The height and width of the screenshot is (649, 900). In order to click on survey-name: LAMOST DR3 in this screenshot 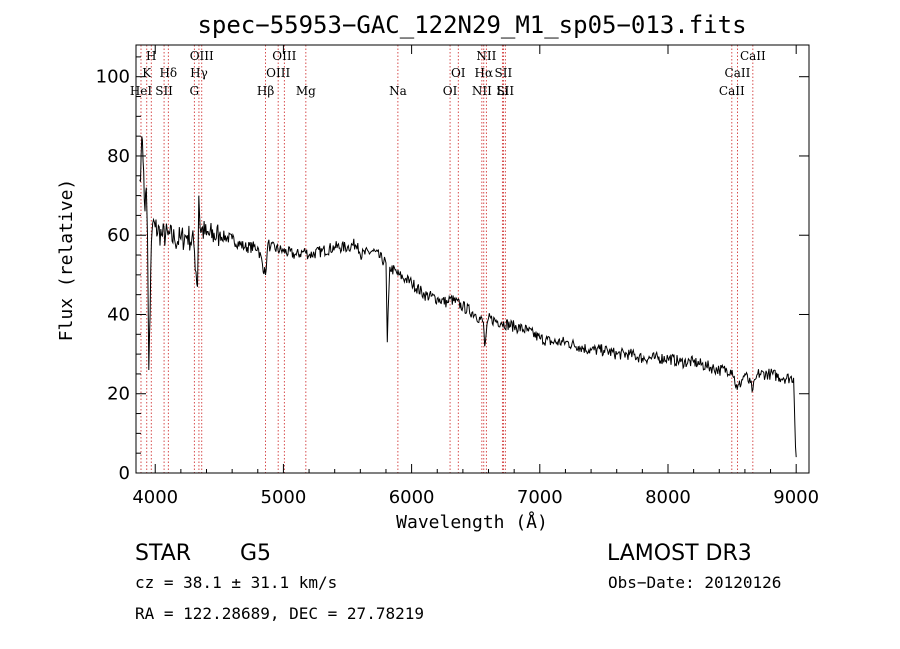, I will do `click(679, 553)`.